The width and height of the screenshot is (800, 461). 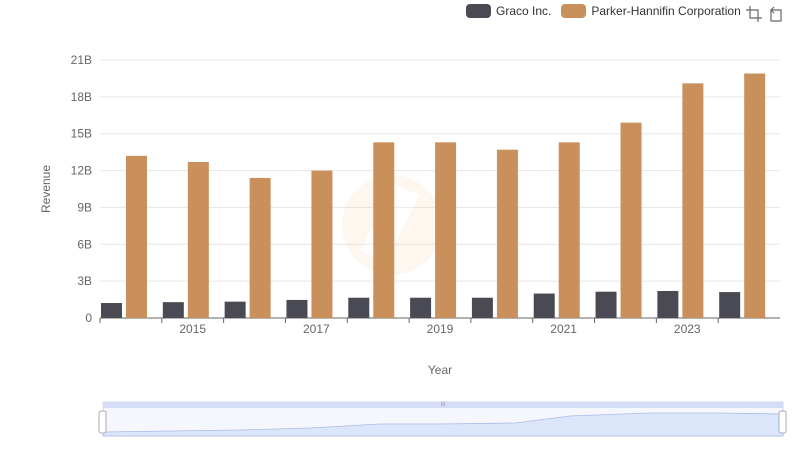 I want to click on legend-label-parker: Parker-Hannifin Corporation, so click(x=666, y=11).